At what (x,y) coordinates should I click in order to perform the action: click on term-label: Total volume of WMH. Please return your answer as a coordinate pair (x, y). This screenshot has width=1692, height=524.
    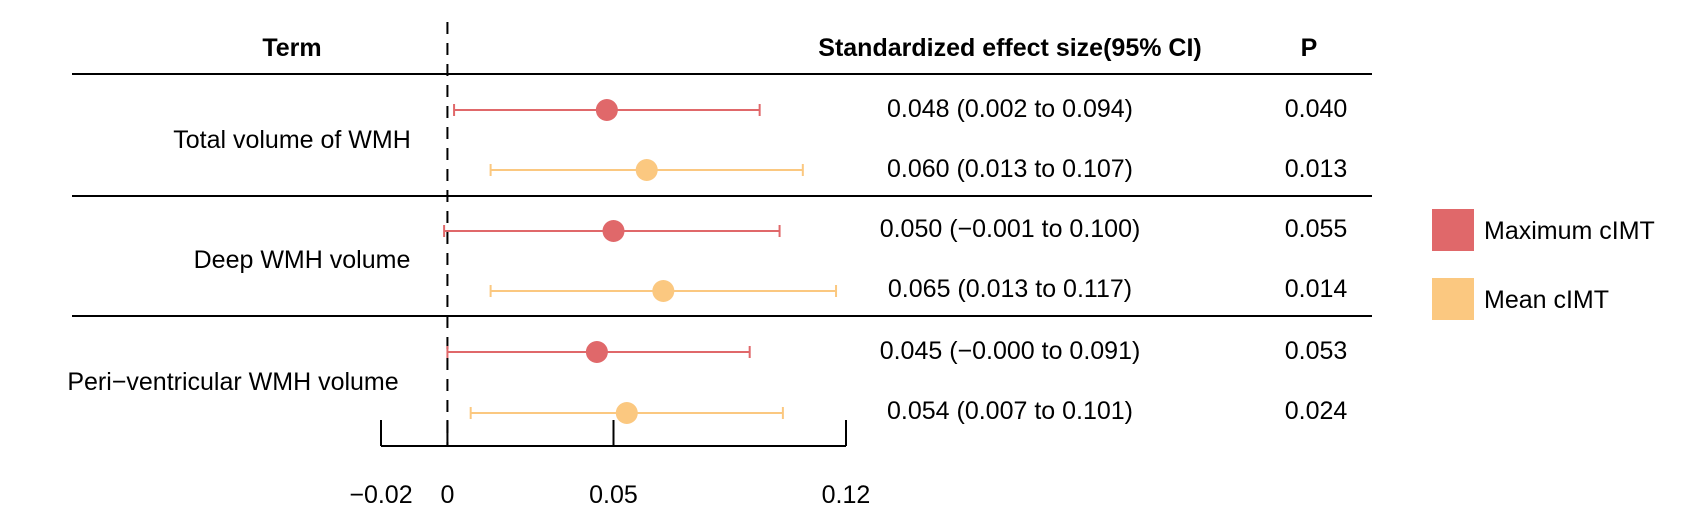
    Looking at the image, I should click on (292, 140).